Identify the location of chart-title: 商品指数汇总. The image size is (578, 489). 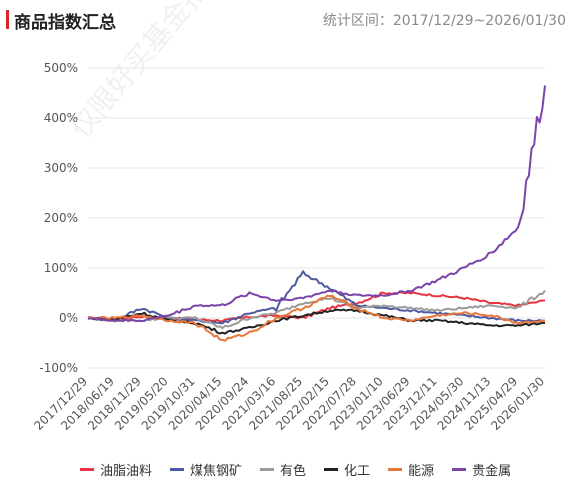
(65, 23).